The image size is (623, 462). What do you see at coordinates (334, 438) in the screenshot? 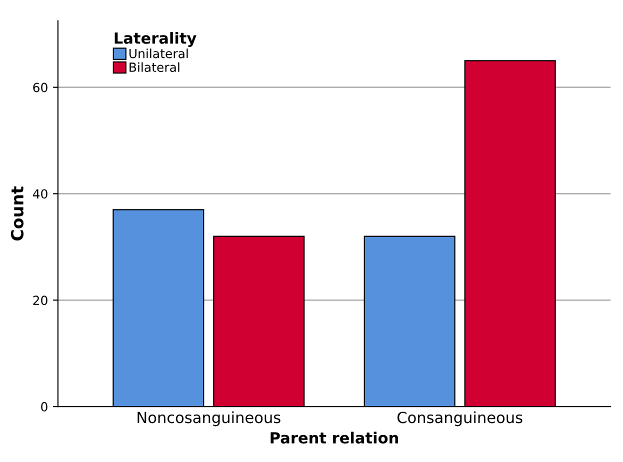
I see `x-axis-title: Parent relation` at bounding box center [334, 438].